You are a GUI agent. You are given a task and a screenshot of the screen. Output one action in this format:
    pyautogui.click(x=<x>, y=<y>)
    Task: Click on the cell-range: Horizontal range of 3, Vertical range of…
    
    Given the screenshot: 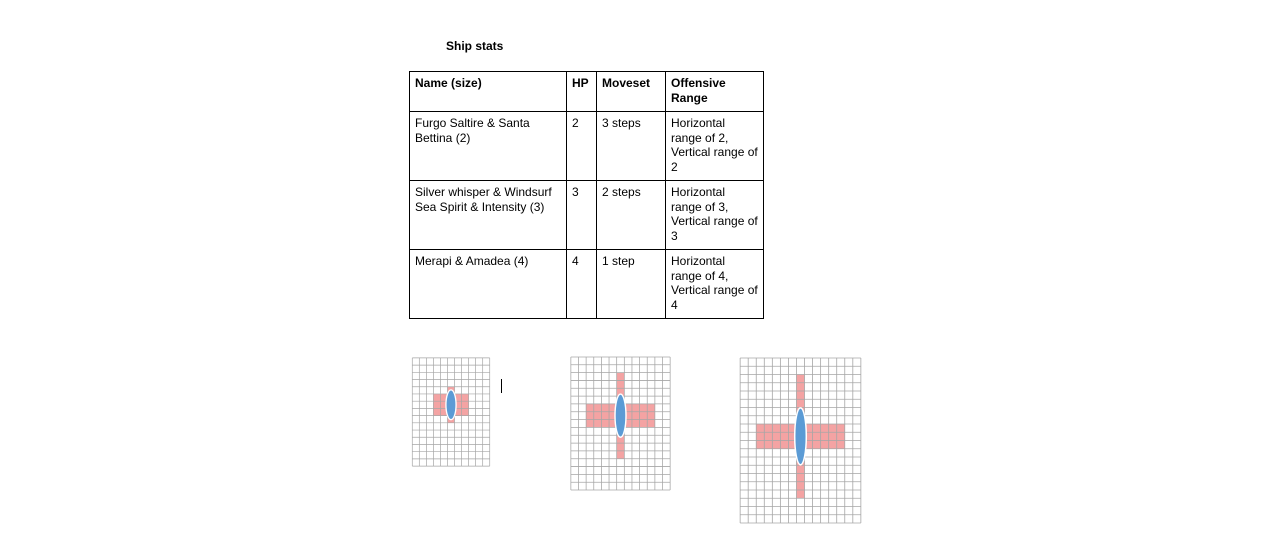 What is the action you would take?
    pyautogui.click(x=714, y=215)
    